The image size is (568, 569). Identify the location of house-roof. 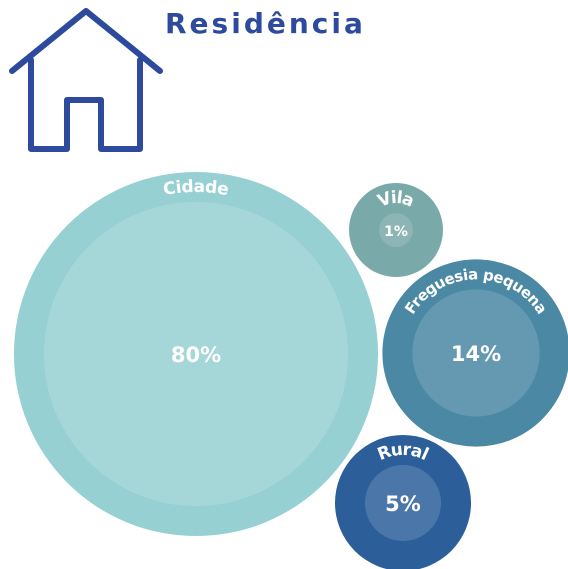
(86, 41).